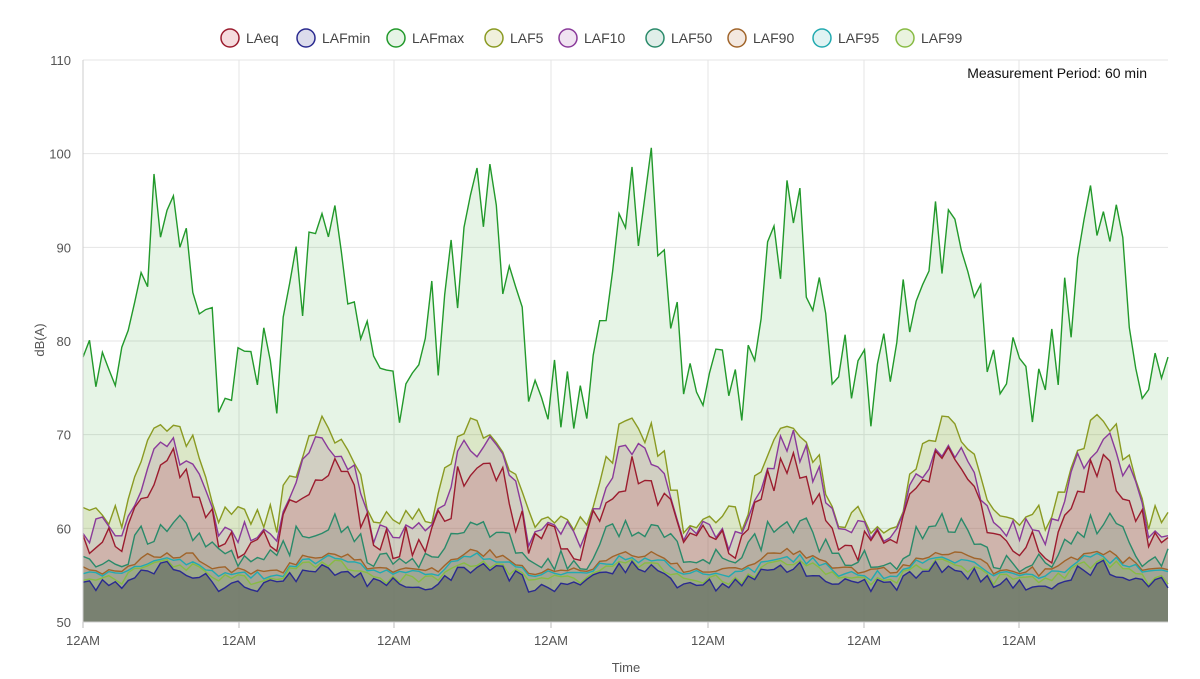  I want to click on legend-item-laeq: LAeq, so click(249, 38).